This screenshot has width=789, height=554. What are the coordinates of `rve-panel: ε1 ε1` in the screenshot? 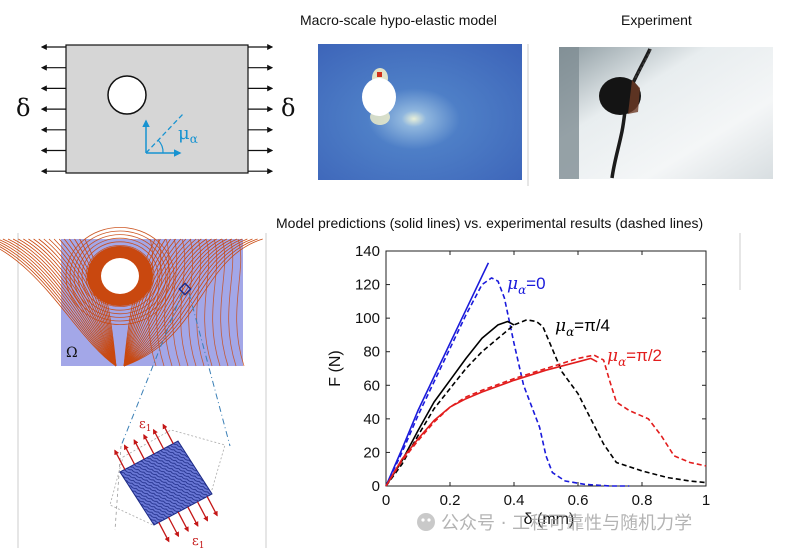 It's located at (170, 421).